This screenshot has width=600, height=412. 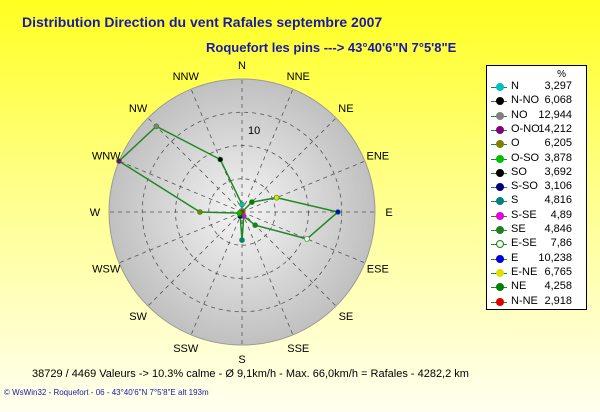 I want to click on legend-item: N-NE 2,918, so click(x=536, y=302).